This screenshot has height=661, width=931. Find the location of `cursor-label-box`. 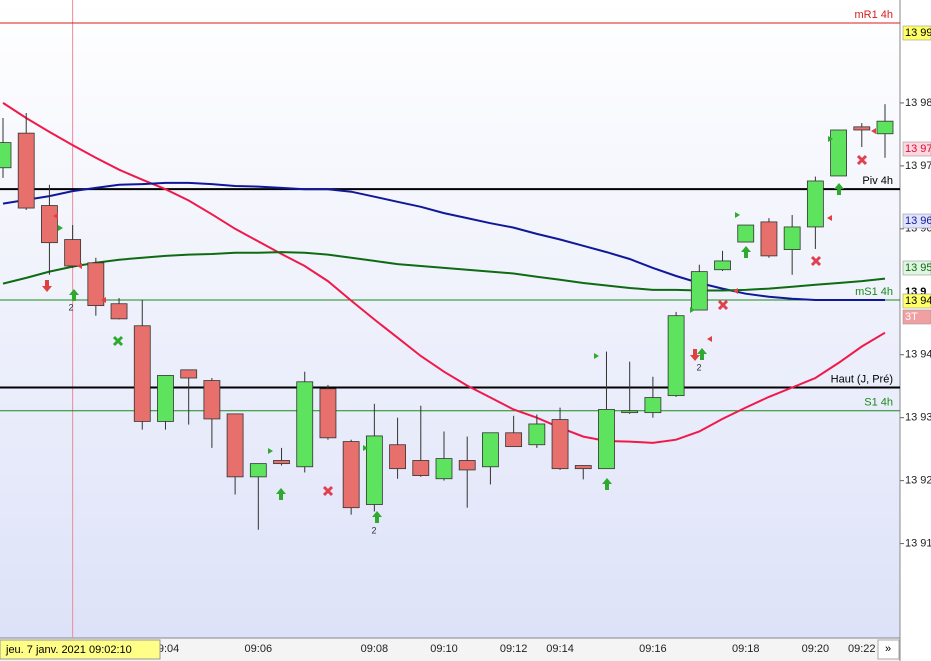

cursor-label-box is located at coordinates (80, 649).